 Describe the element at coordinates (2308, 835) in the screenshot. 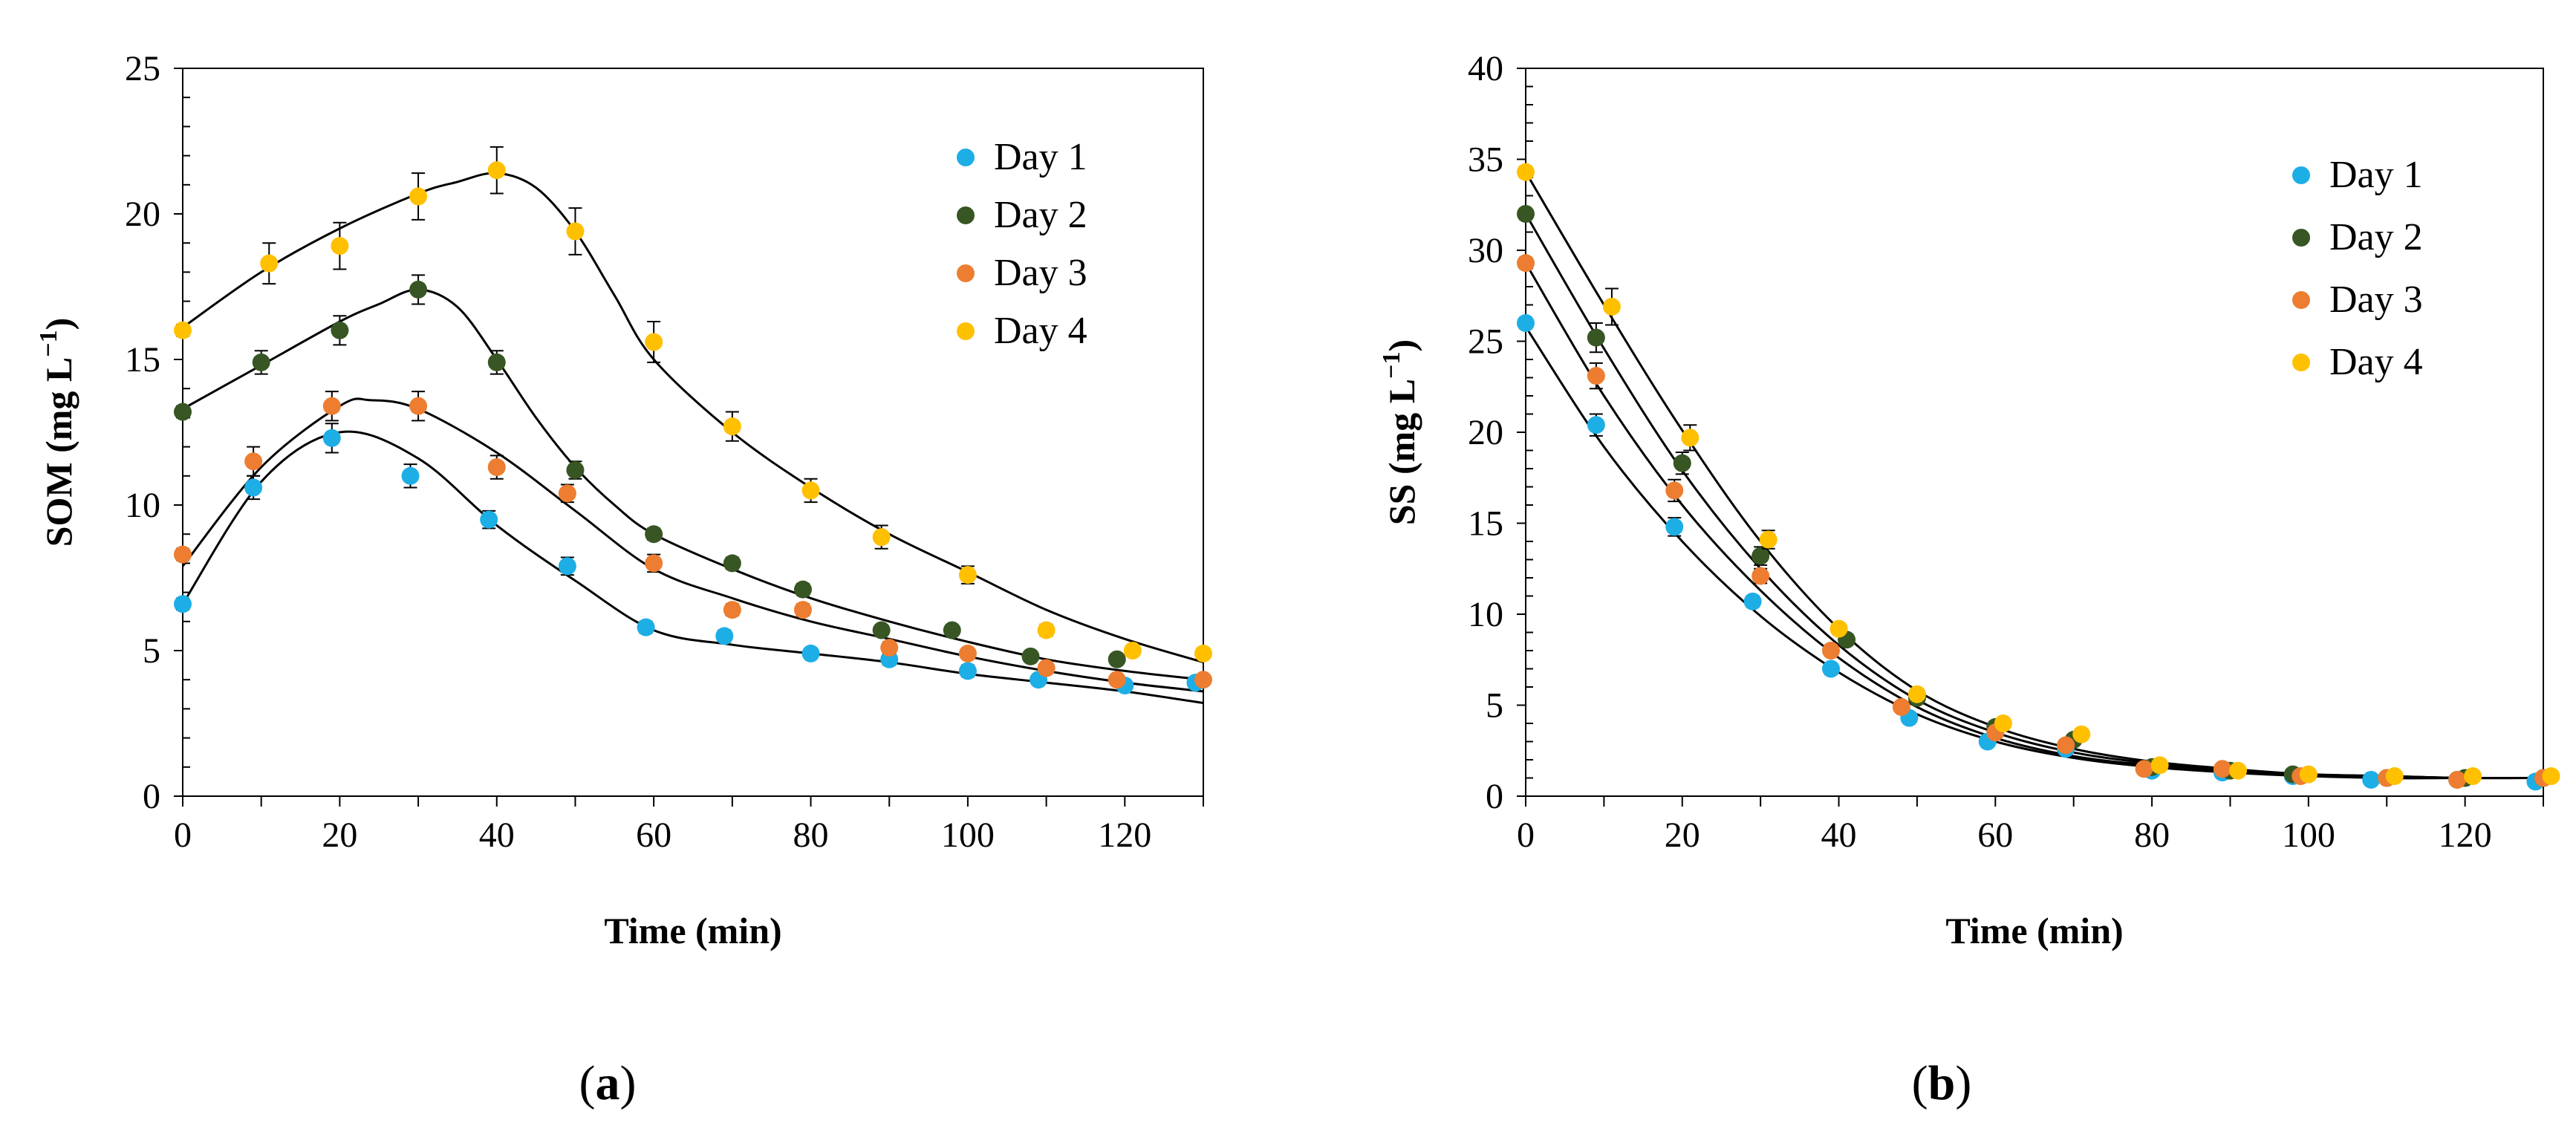

I see `x-tick-label: 100` at that location.